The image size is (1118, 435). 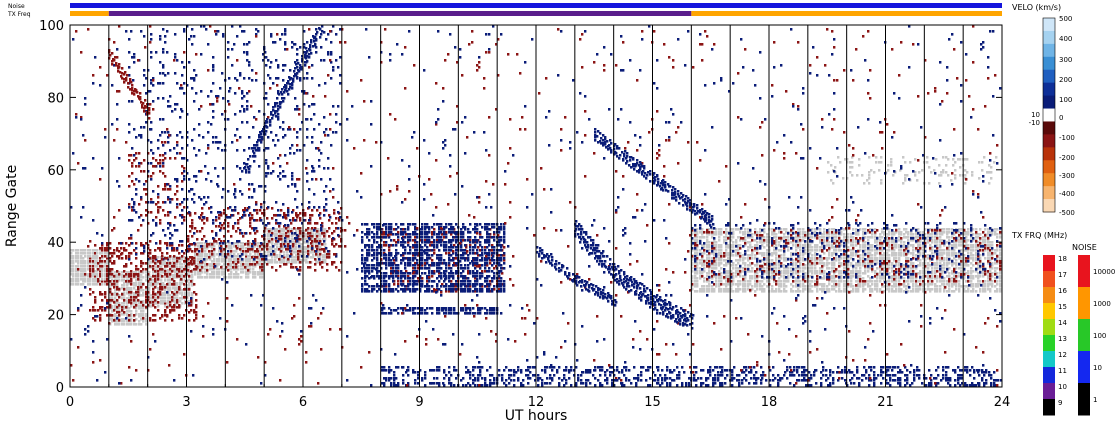 I want to click on scatter-cell-2008, so click(x=767, y=242).